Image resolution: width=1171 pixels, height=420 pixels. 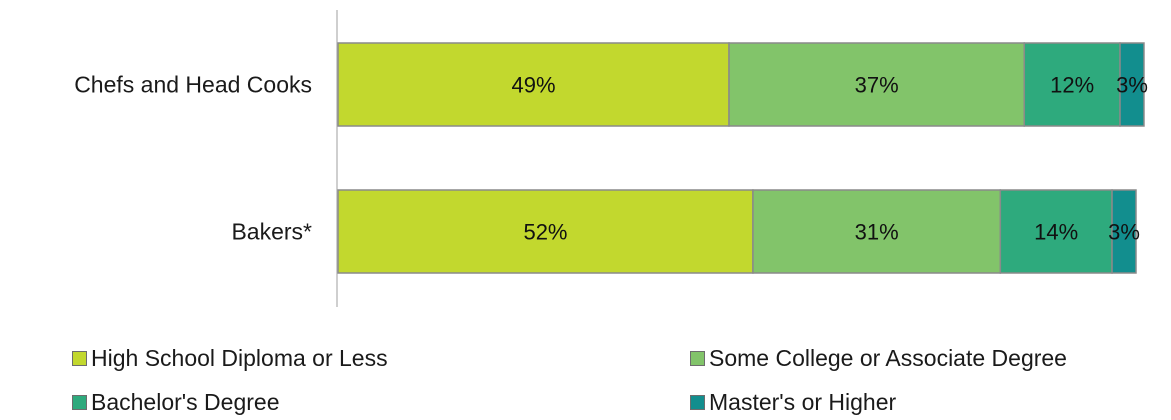 I want to click on bar-chefs-and-head-cooks-master-s-or-higher, so click(x=1132, y=84).